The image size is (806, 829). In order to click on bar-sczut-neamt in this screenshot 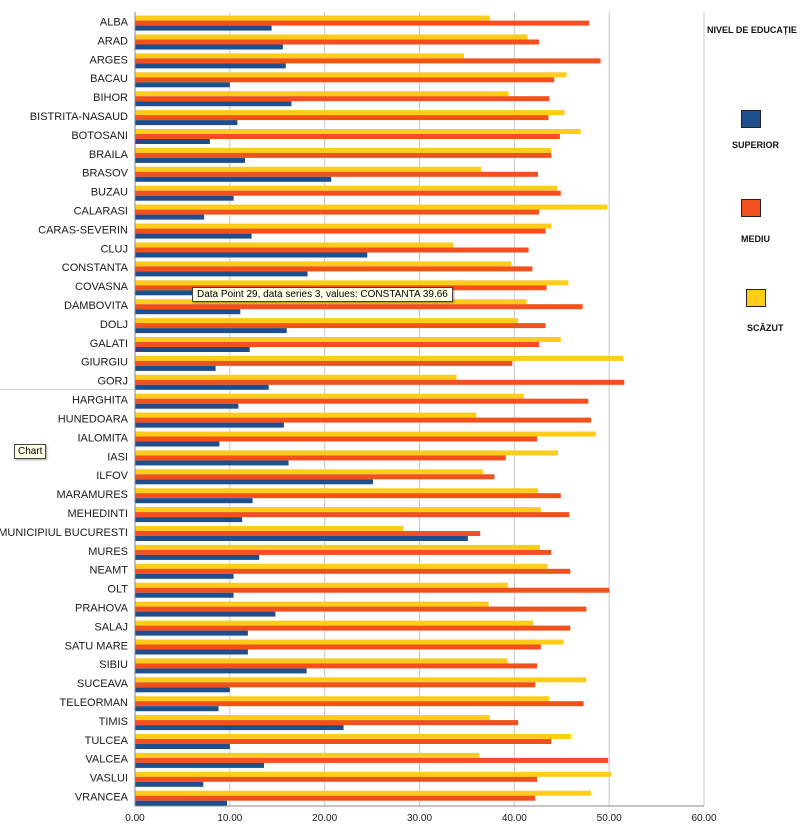, I will do `click(341, 566)`.